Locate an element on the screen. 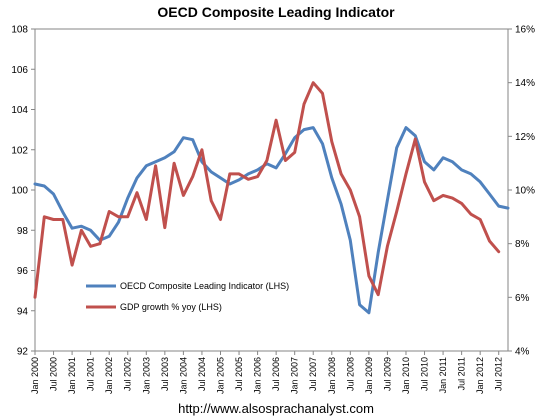  chart-title: OECD Composite Leading Indicator is located at coordinates (276, 12).